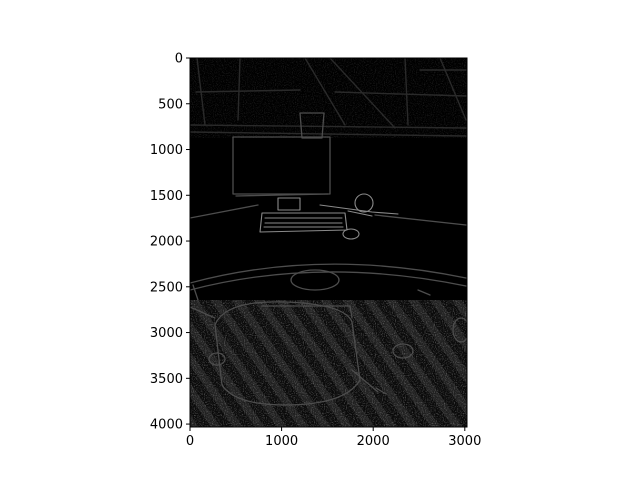  What do you see at coordinates (464, 441) in the screenshot?
I see `x-tick-label: 3000` at bounding box center [464, 441].